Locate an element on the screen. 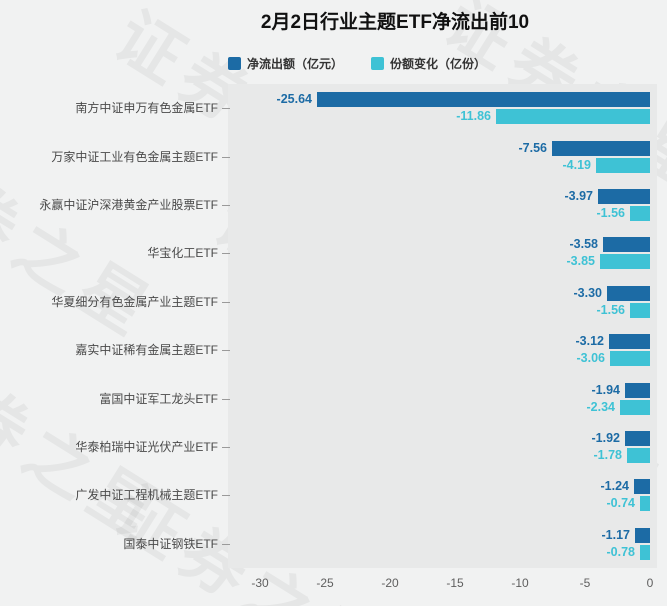 The width and height of the screenshot is (667, 606). value-label-net-outflow: -1.94 is located at coordinates (606, 390).